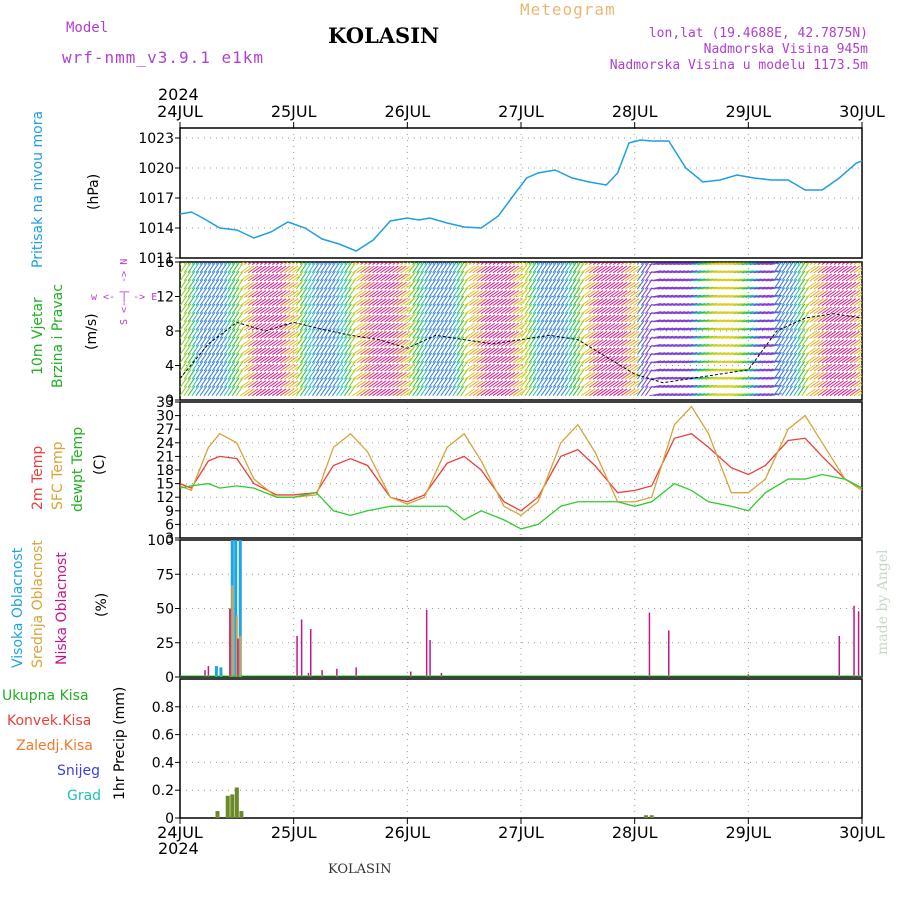 The width and height of the screenshot is (900, 900). Describe the element at coordinates (165, 575) in the screenshot. I see `y-tick-label: 75` at that location.